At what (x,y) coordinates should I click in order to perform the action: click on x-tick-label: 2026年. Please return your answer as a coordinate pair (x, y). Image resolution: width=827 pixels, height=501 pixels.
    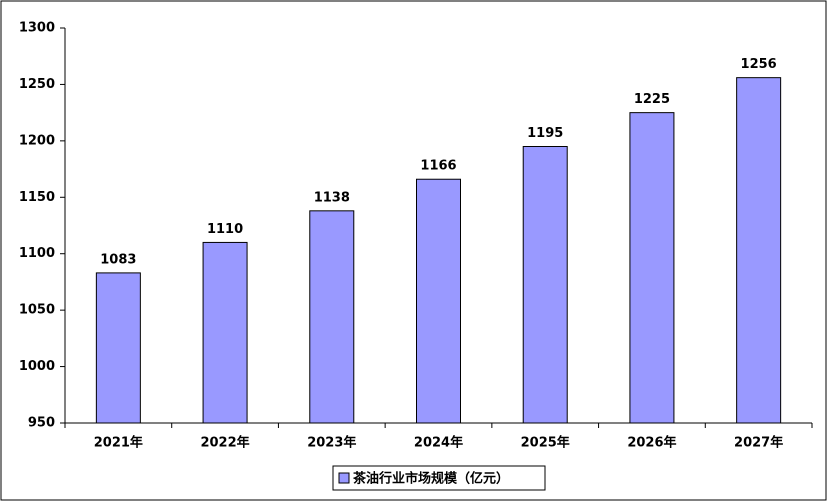
    Looking at the image, I should click on (651, 443).